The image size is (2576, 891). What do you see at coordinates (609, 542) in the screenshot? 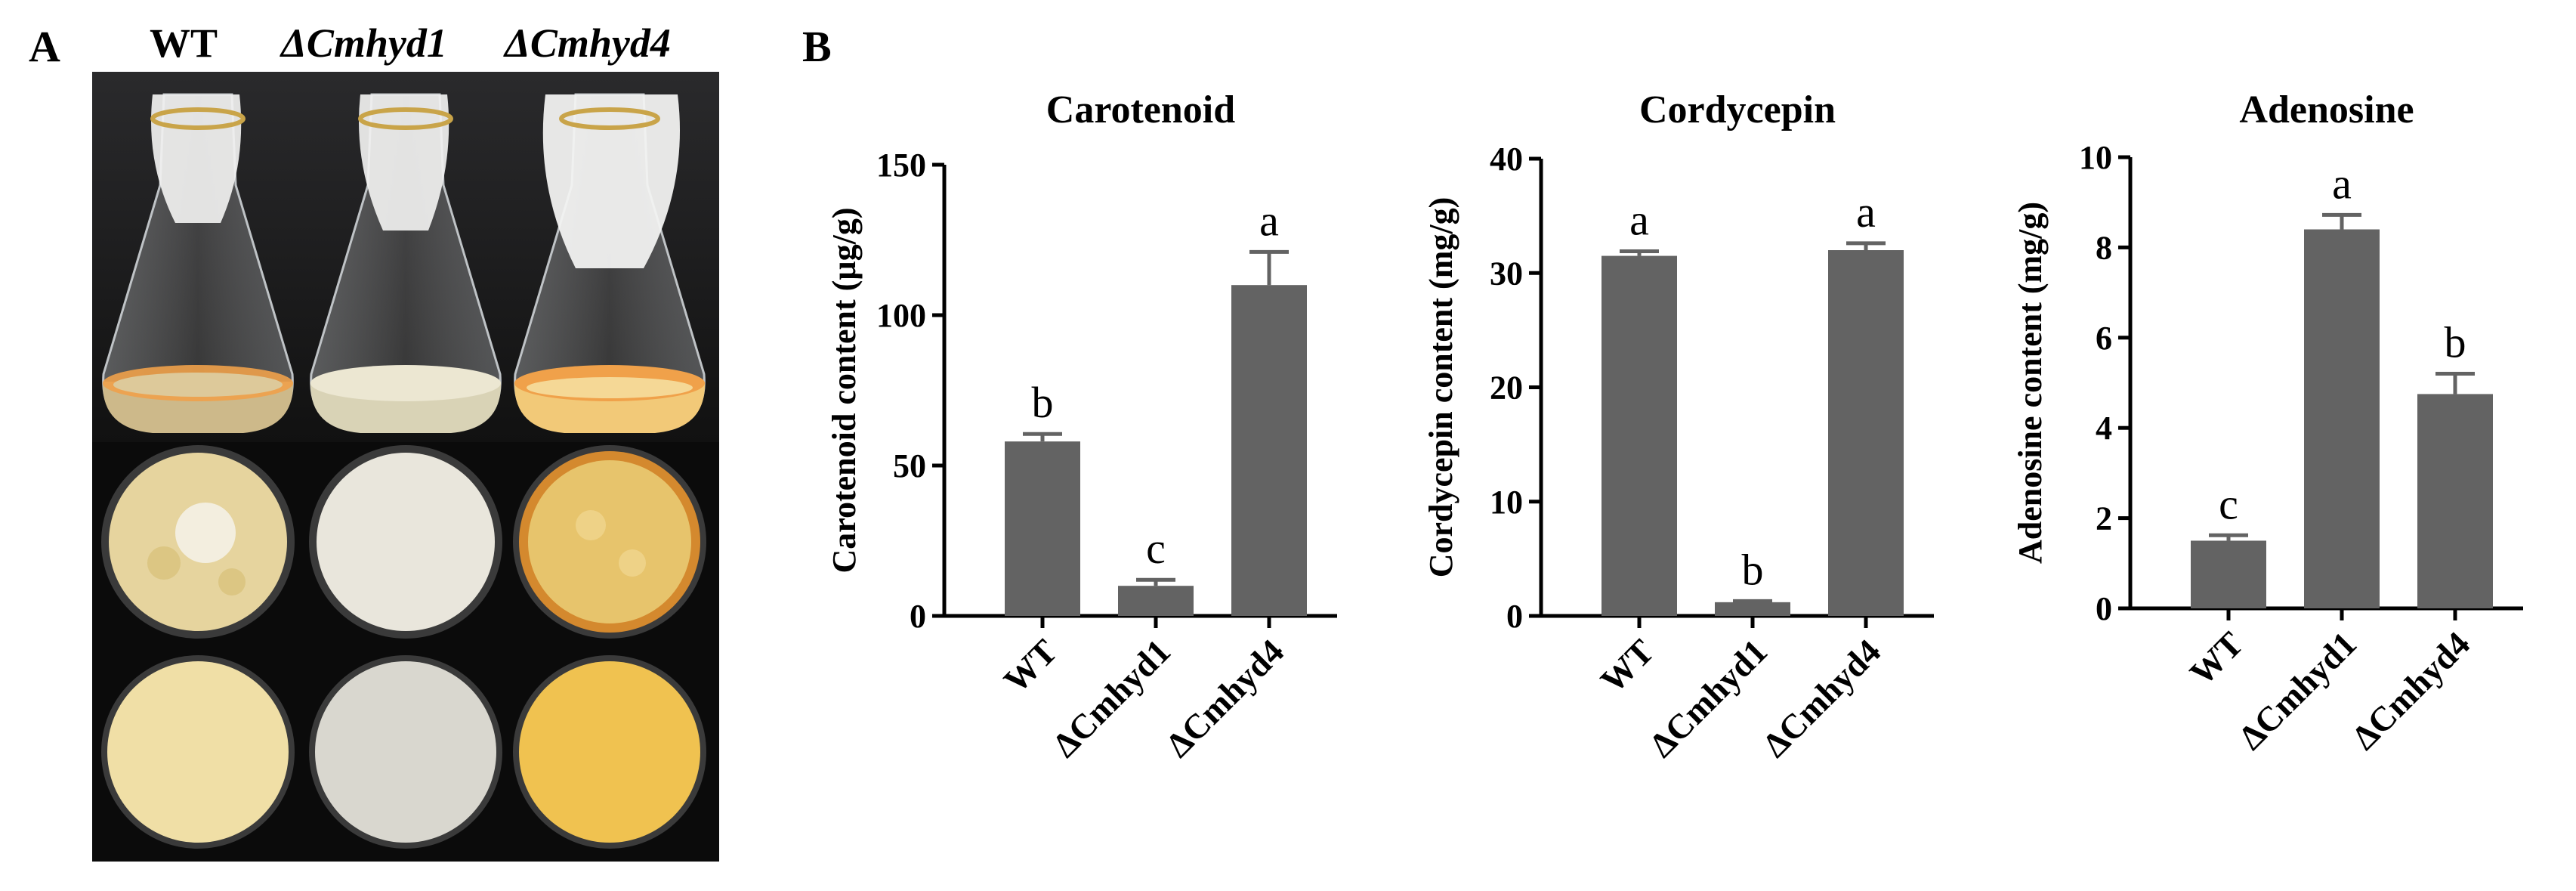
I see `plate-top-hyd4` at bounding box center [609, 542].